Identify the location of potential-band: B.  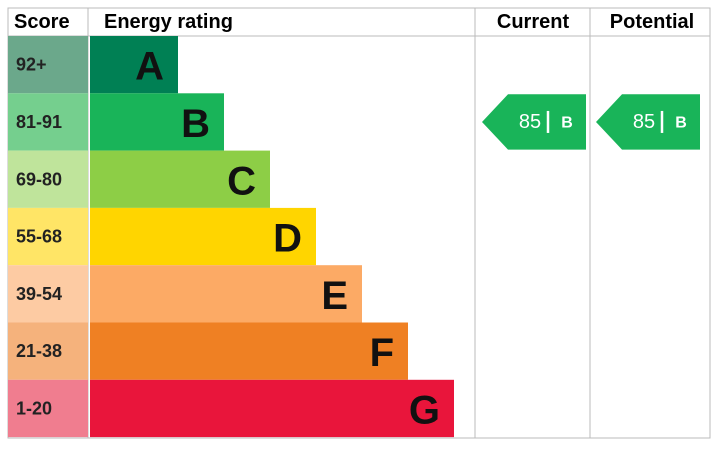
(681, 122).